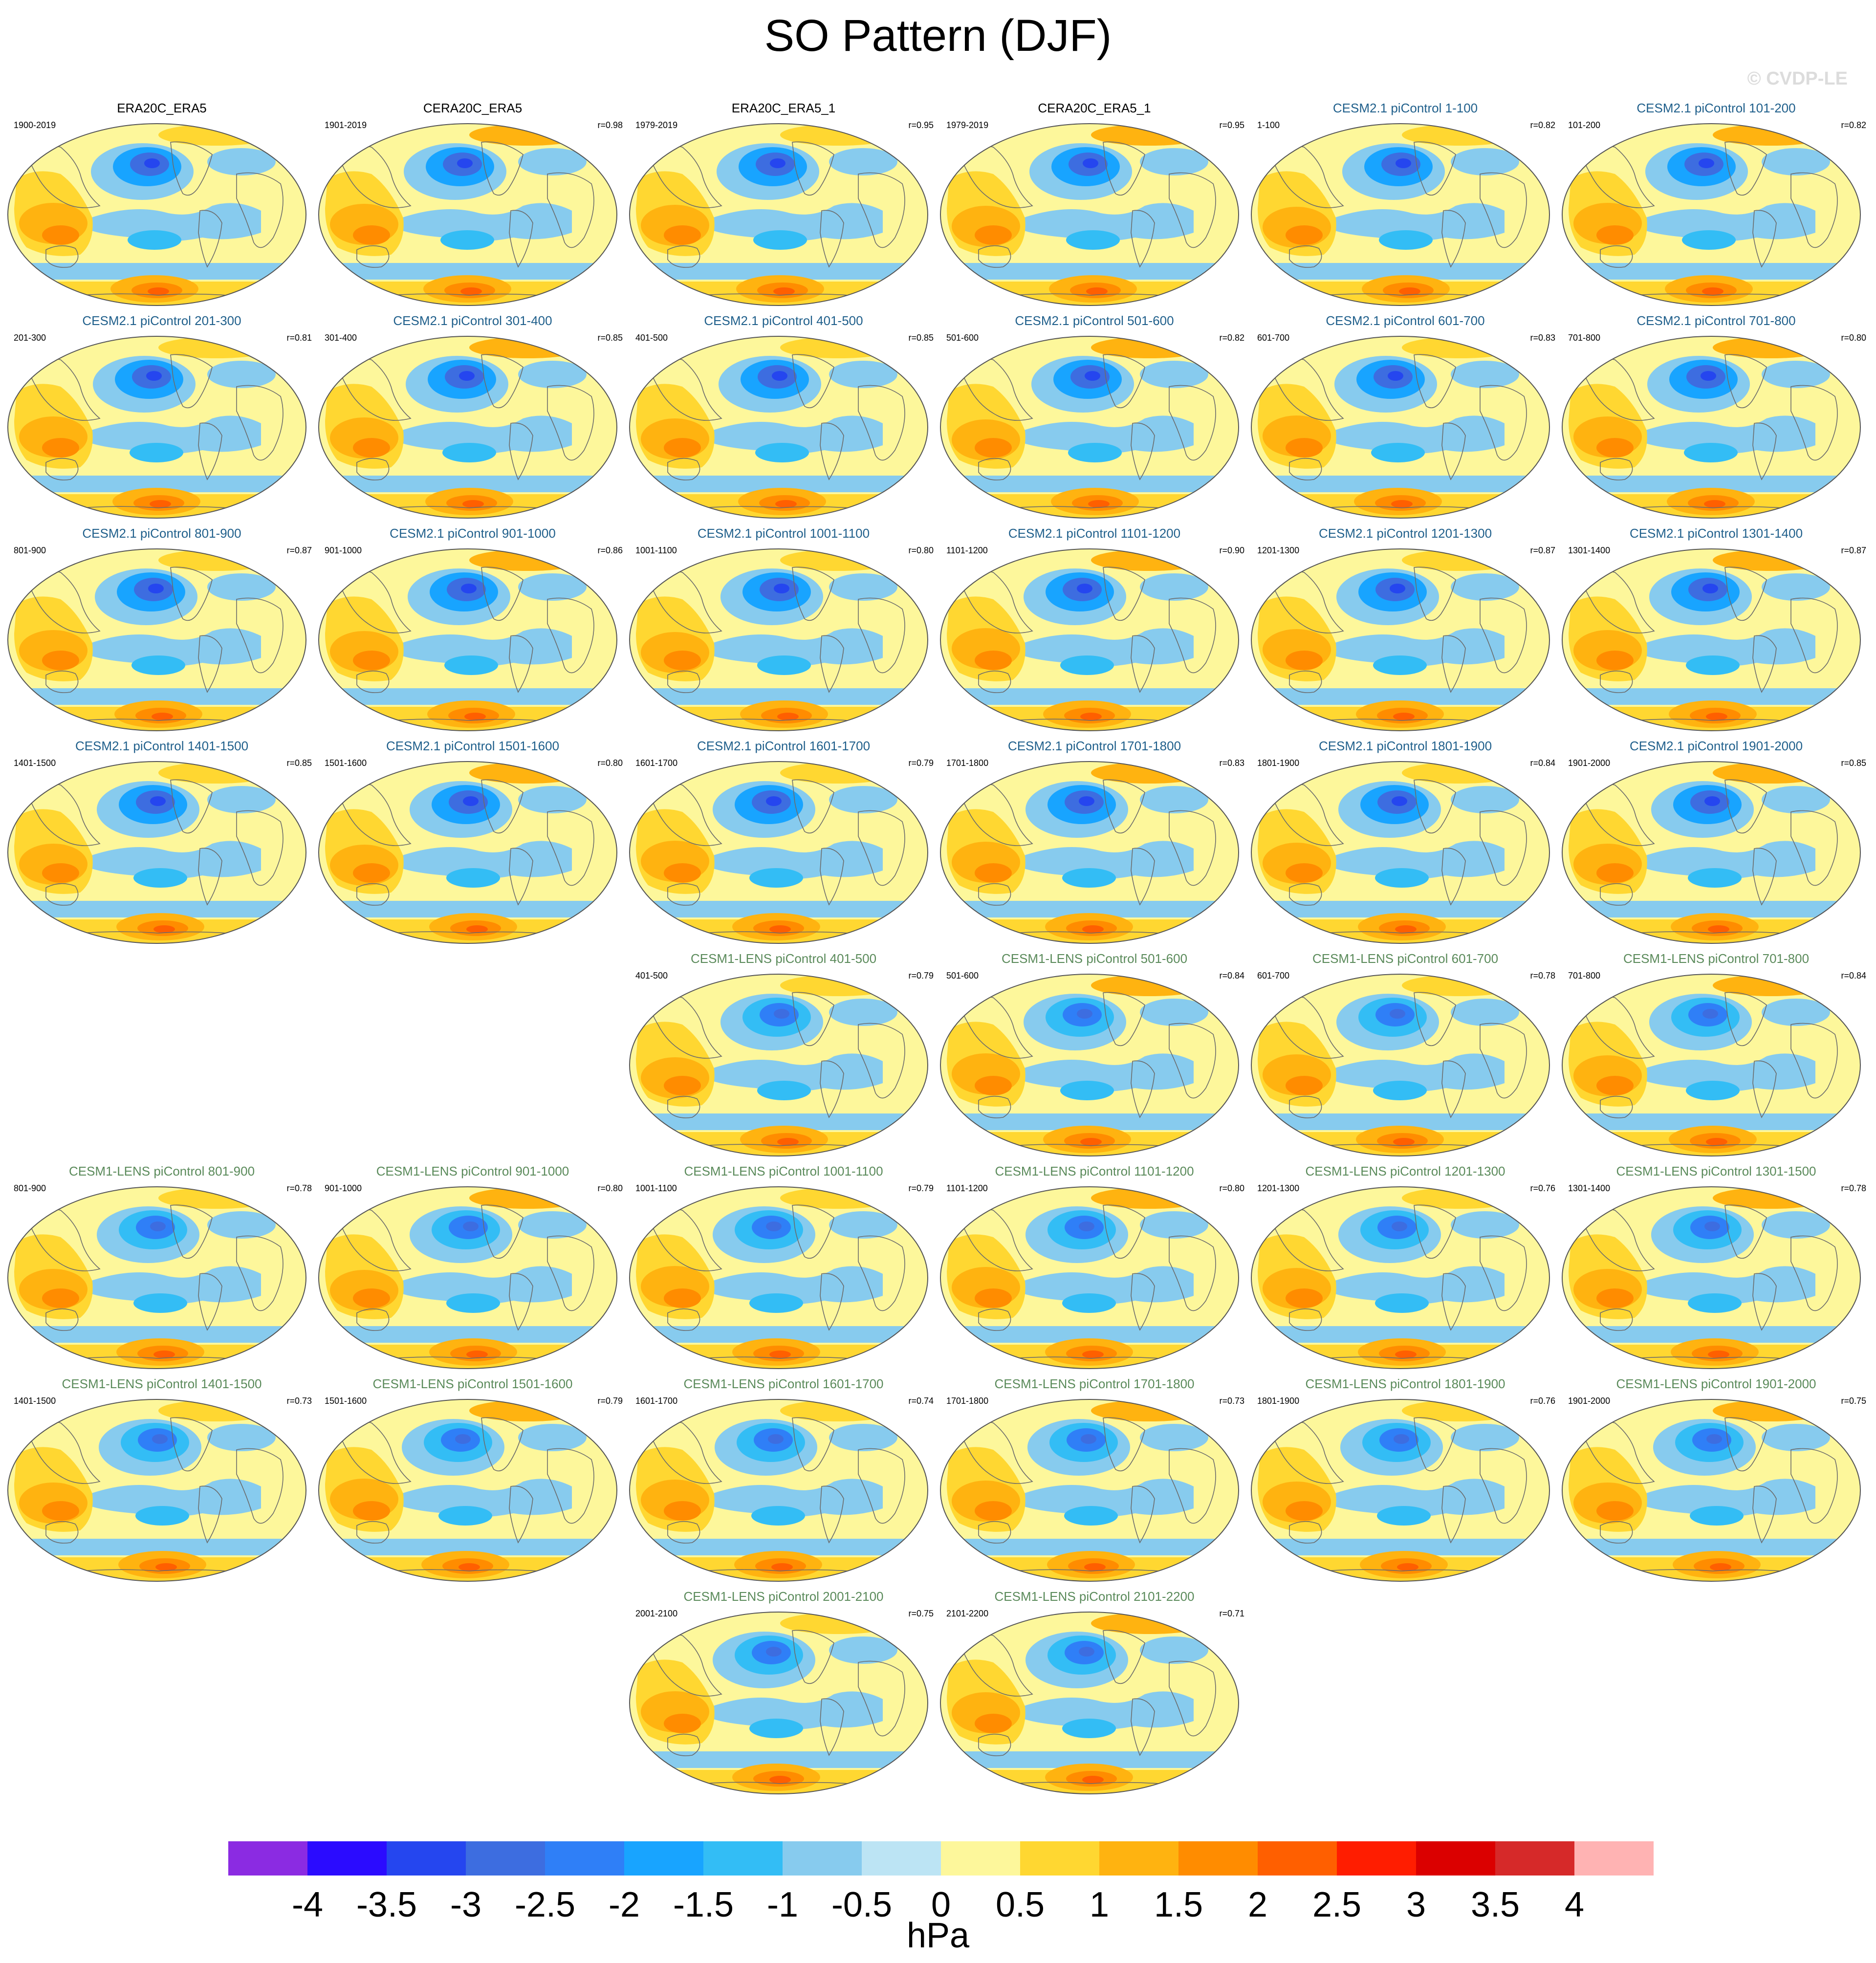 The height and width of the screenshot is (1963, 1876). Describe the element at coordinates (1094, 533) in the screenshot. I see `panel-title: CESM2.1 piControl 1101-1200` at that location.